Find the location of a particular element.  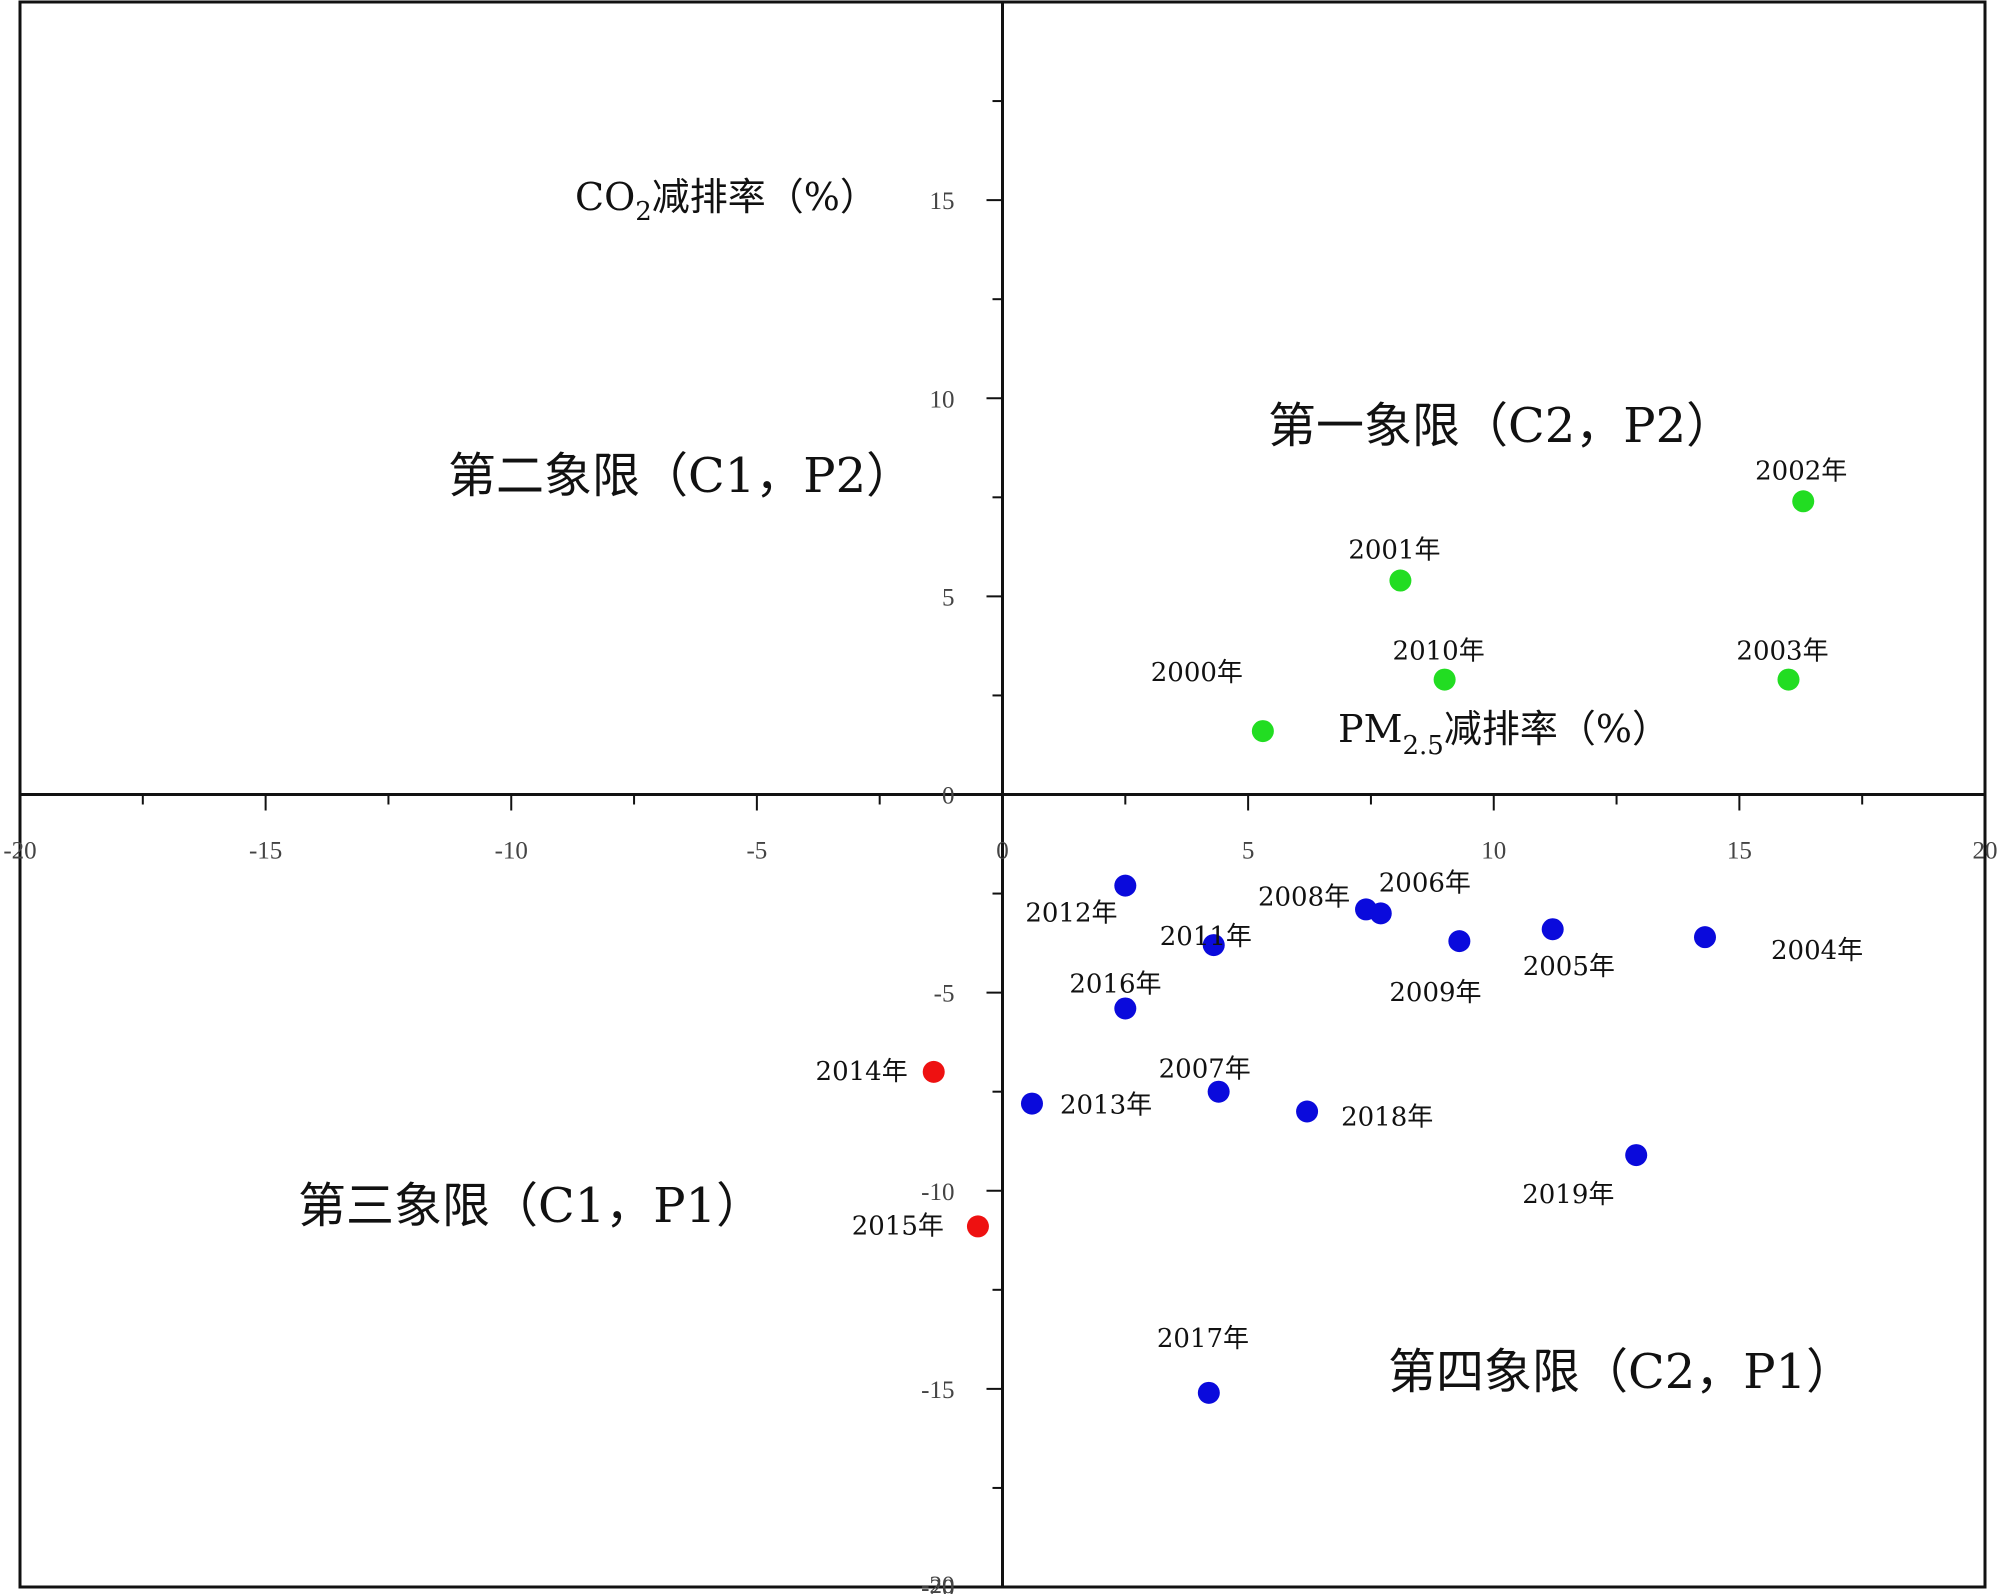

data-point-label: 2012年 is located at coordinates (1071, 914).